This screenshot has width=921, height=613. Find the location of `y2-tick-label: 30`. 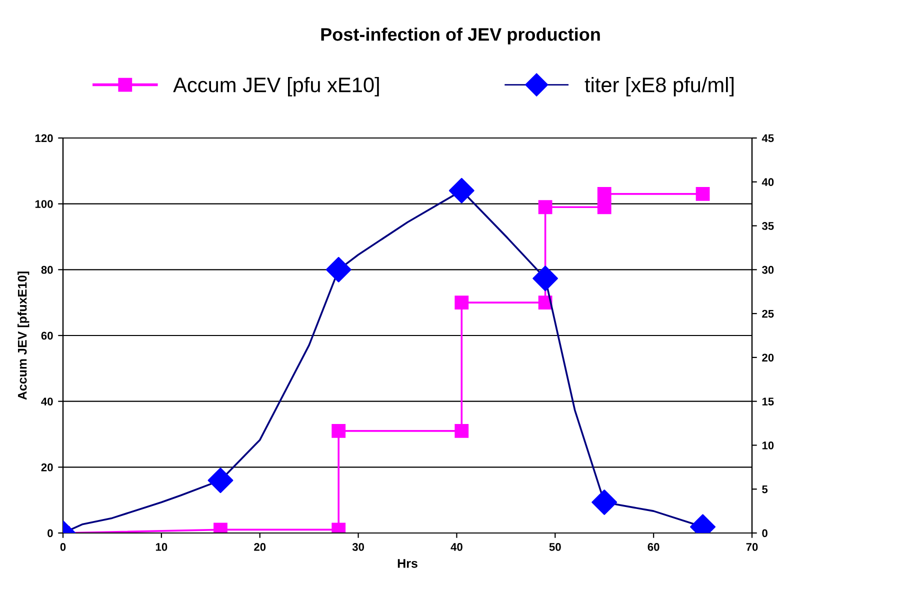

y2-tick-label: 30 is located at coordinates (768, 270).